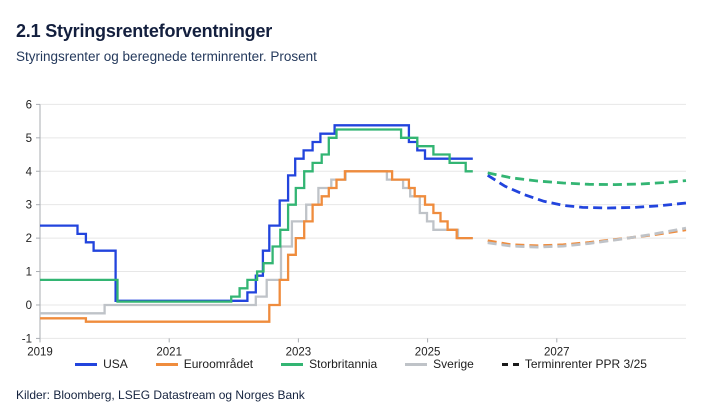 This screenshot has height=418, width=722. What do you see at coordinates (299, 351) in the screenshot?
I see `x-tick-label: 2023` at bounding box center [299, 351].